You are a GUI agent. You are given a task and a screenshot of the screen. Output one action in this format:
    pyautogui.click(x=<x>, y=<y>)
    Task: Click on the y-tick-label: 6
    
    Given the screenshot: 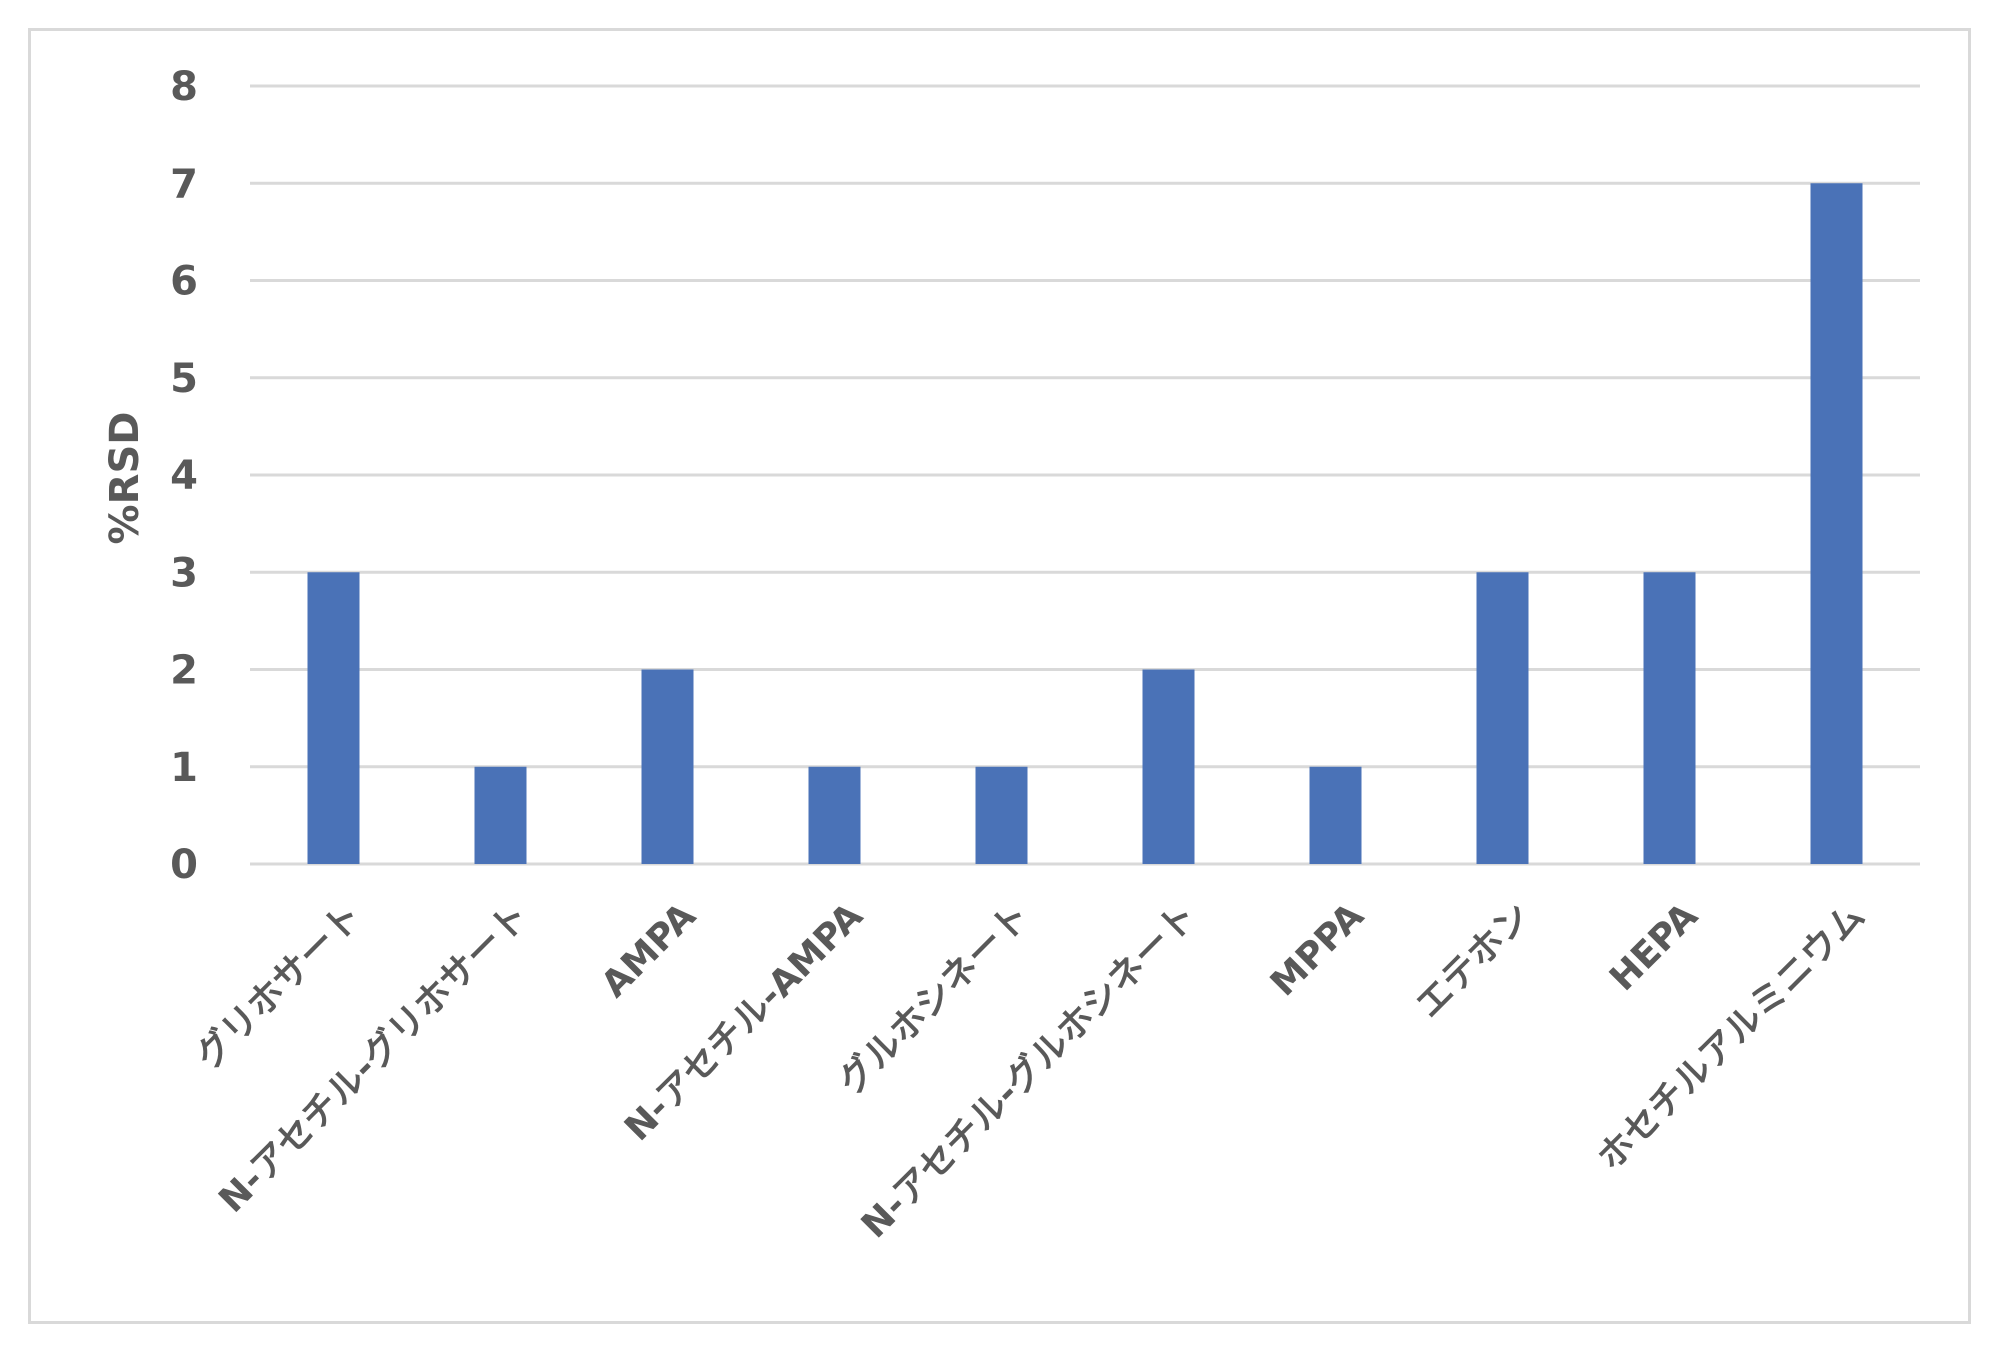 What is the action you would take?
    pyautogui.click(x=184, y=282)
    